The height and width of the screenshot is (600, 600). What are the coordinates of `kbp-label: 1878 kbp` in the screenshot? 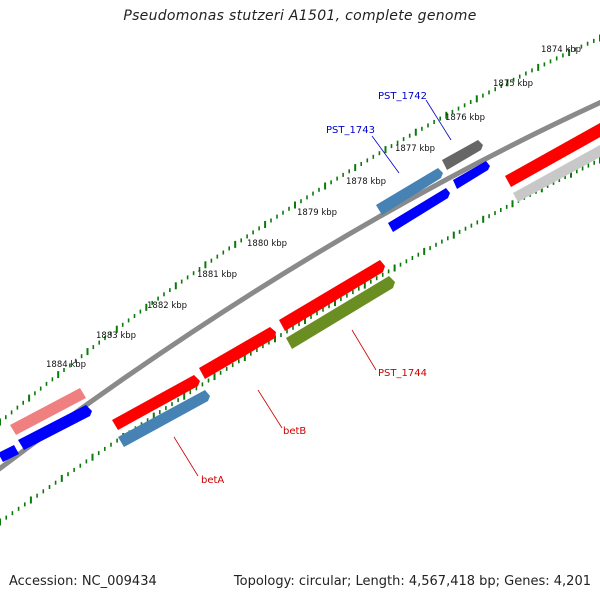 It's located at (366, 182).